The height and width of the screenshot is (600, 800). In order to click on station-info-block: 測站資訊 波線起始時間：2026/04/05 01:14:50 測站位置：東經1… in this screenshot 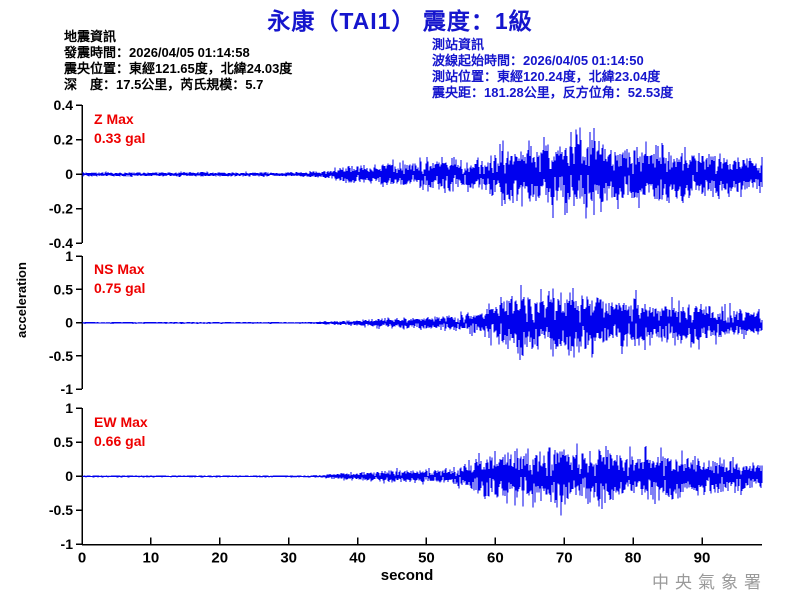, I will do `click(552, 69)`.